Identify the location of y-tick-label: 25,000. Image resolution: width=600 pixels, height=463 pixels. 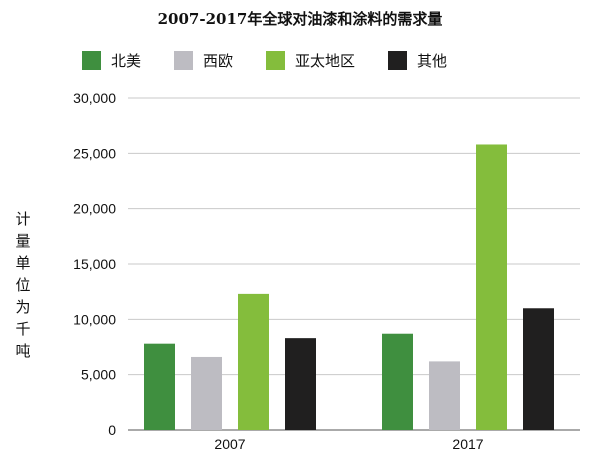
(94, 153).